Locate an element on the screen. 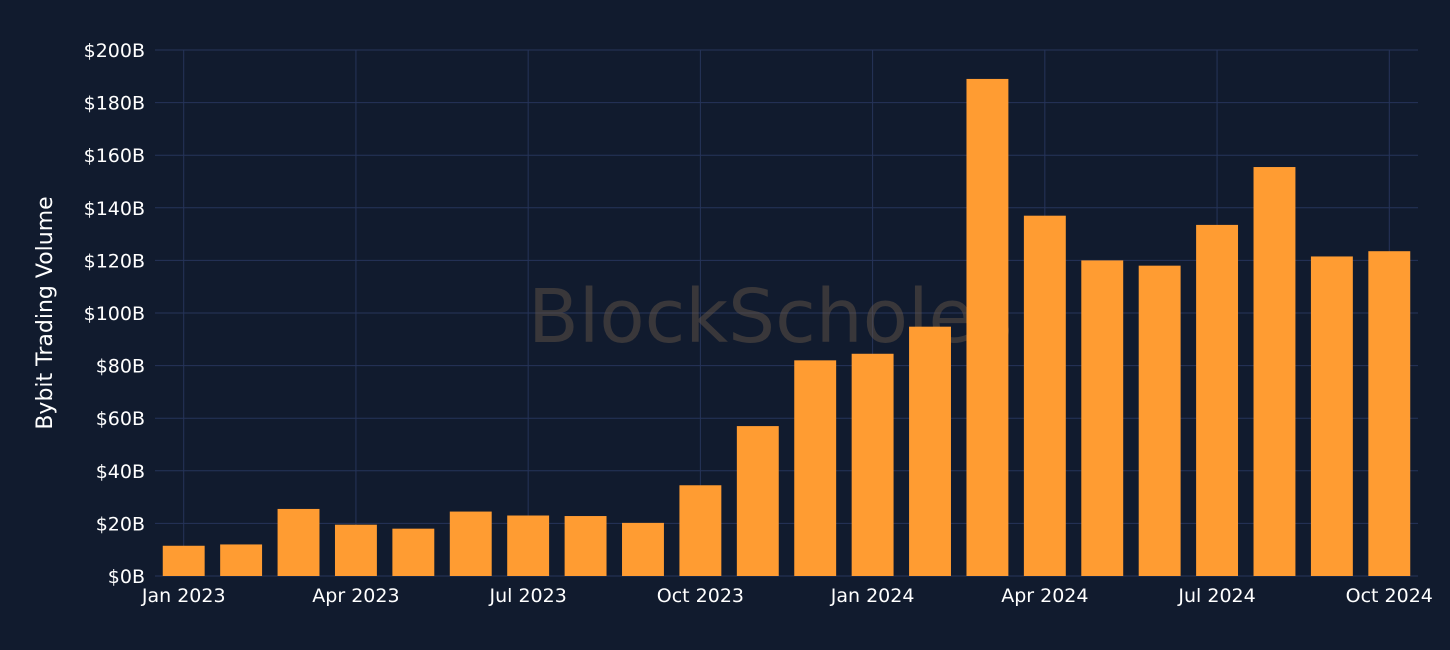 Image resolution: width=1450 pixels, height=650 pixels. y-tick-label: $60B is located at coordinates (120, 419).